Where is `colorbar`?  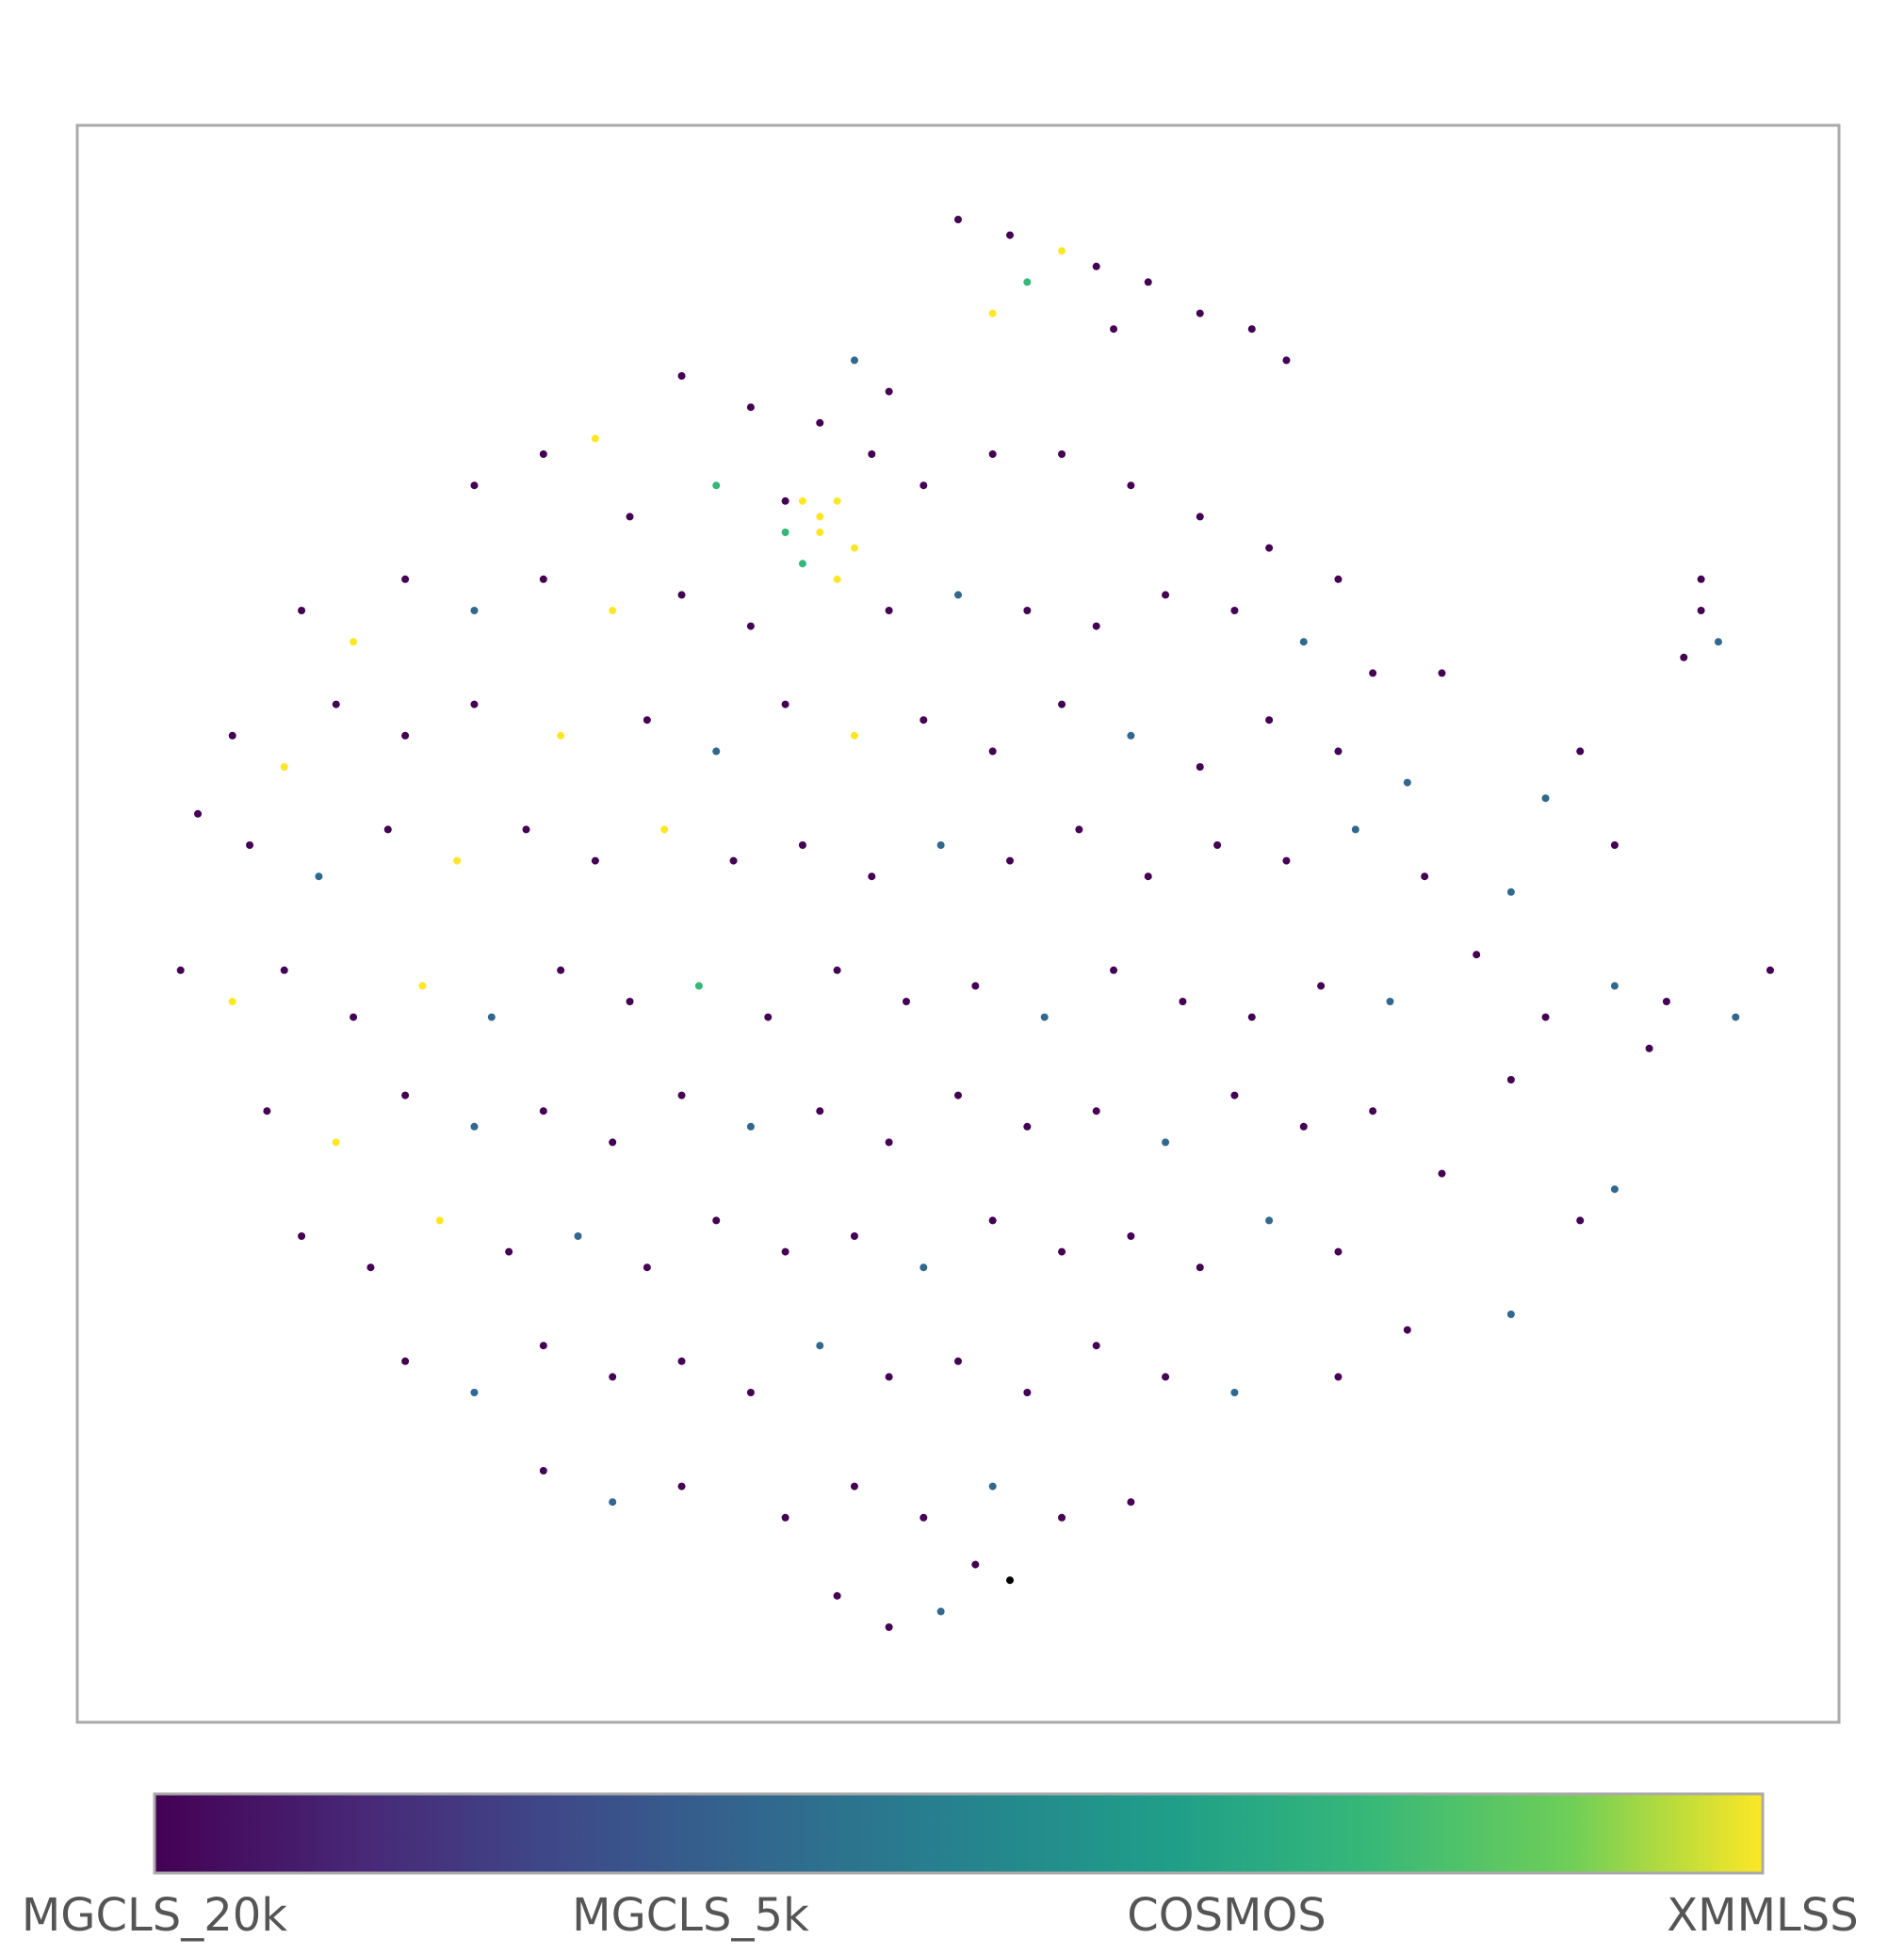
colorbar is located at coordinates (959, 1833).